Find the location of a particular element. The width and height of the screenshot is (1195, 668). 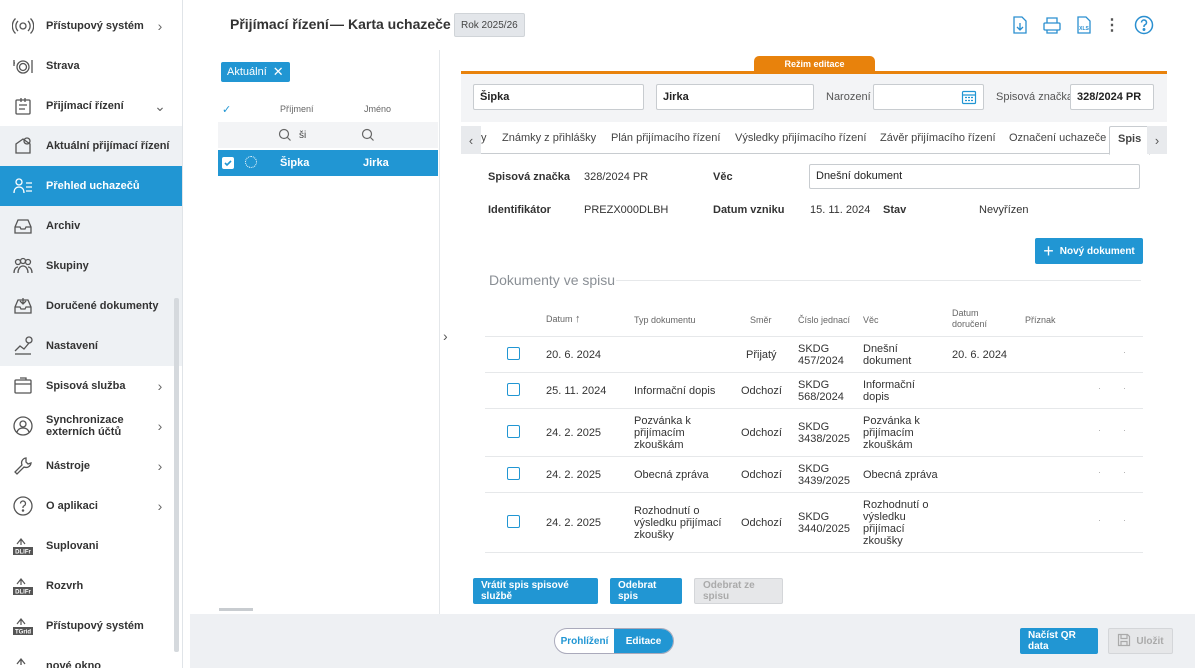

sidebar-item-applicants: Přehled uchazečů is located at coordinates (91, 186).